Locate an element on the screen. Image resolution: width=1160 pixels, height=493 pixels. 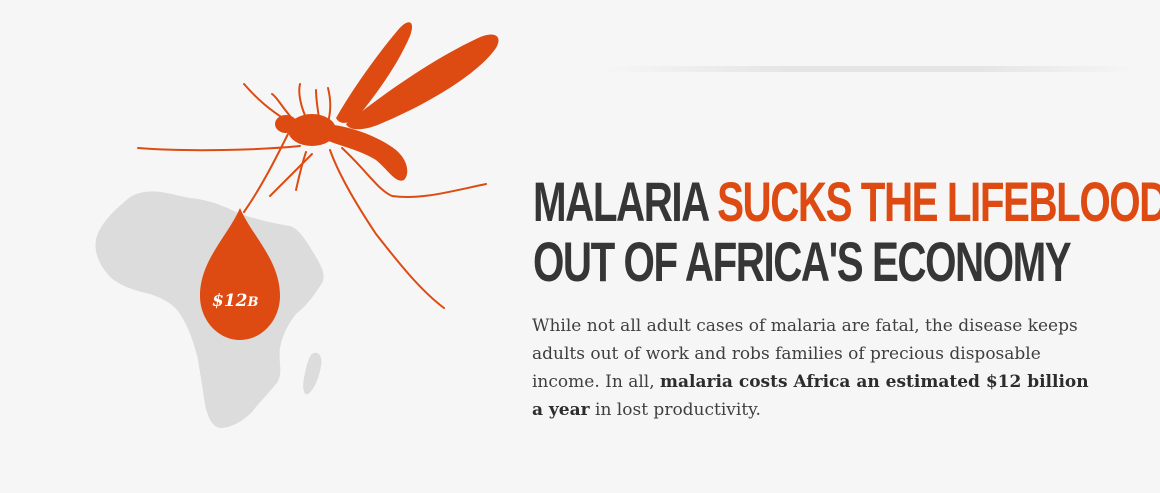
headline-line2: OUT OF AFRICA'S ECONOMY is located at coordinates (802, 261).